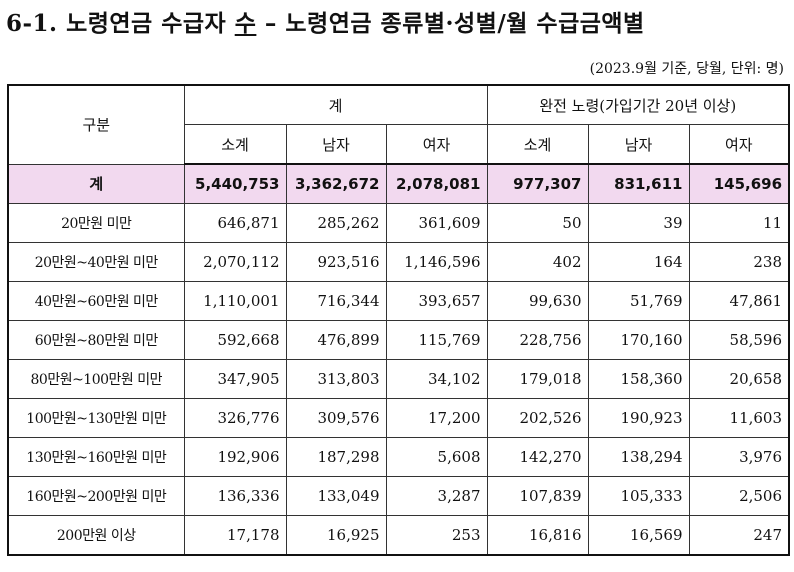 This screenshot has width=794, height=572. I want to click on row-label: 20만원 미만, so click(96, 223).